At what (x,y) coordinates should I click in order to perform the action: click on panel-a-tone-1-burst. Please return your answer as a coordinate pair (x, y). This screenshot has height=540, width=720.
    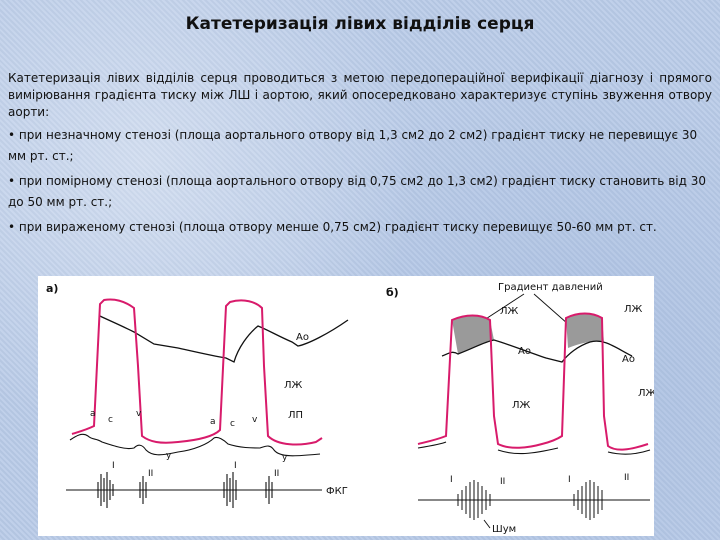
    Looking at the image, I should click on (105, 490).